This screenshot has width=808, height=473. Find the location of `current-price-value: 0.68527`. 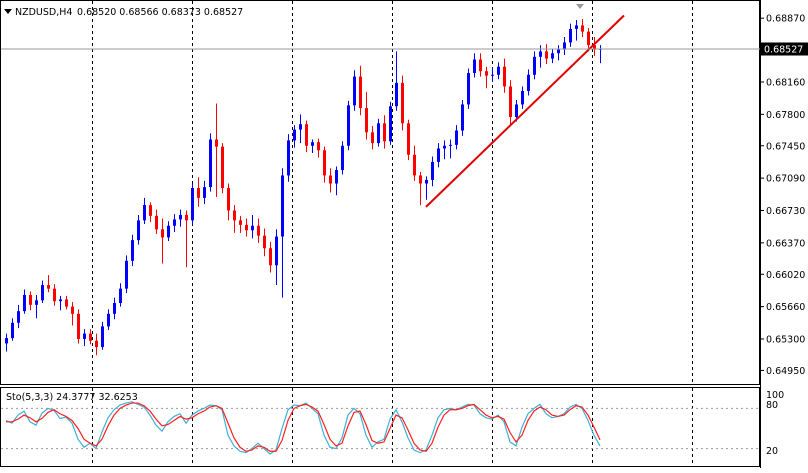

current-price-value: 0.68527 is located at coordinates (783, 49).